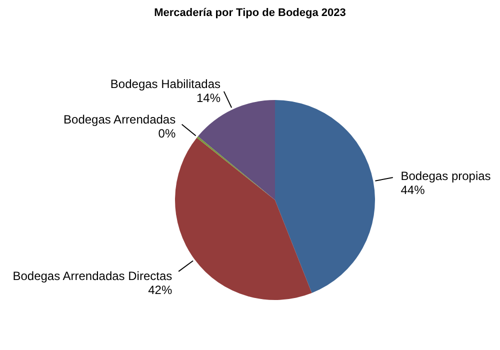 The height and width of the screenshot is (350, 500). Describe the element at coordinates (445, 176) in the screenshot. I see `slice-label: Bodegas propias` at that location.